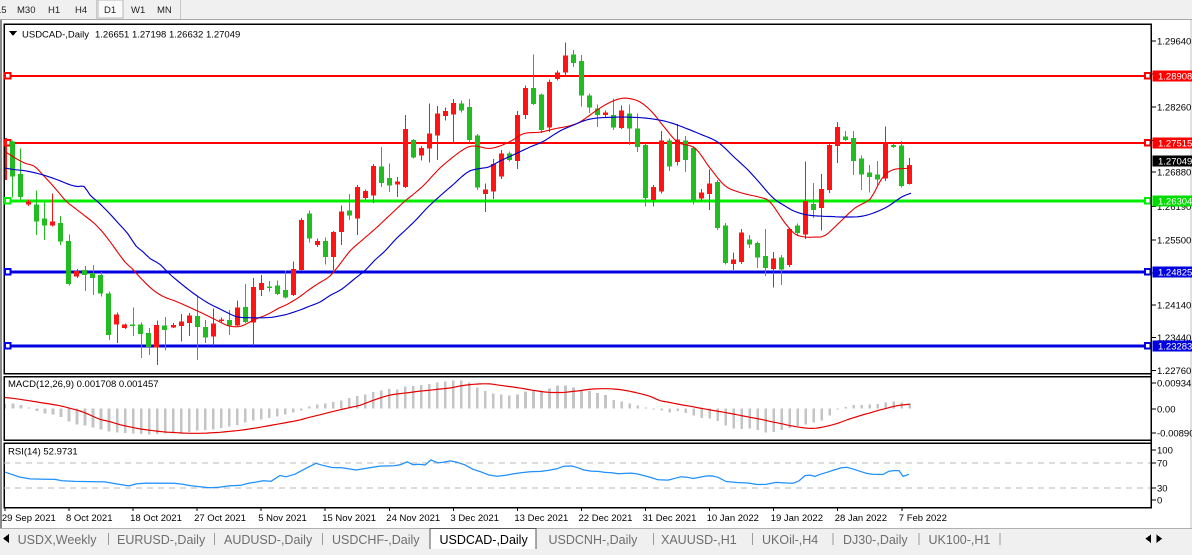 Image resolution: width=1192 pixels, height=555 pixels. Describe the element at coordinates (1175, 202) in the screenshot. I see `svg-text: 1.26304` at that location.